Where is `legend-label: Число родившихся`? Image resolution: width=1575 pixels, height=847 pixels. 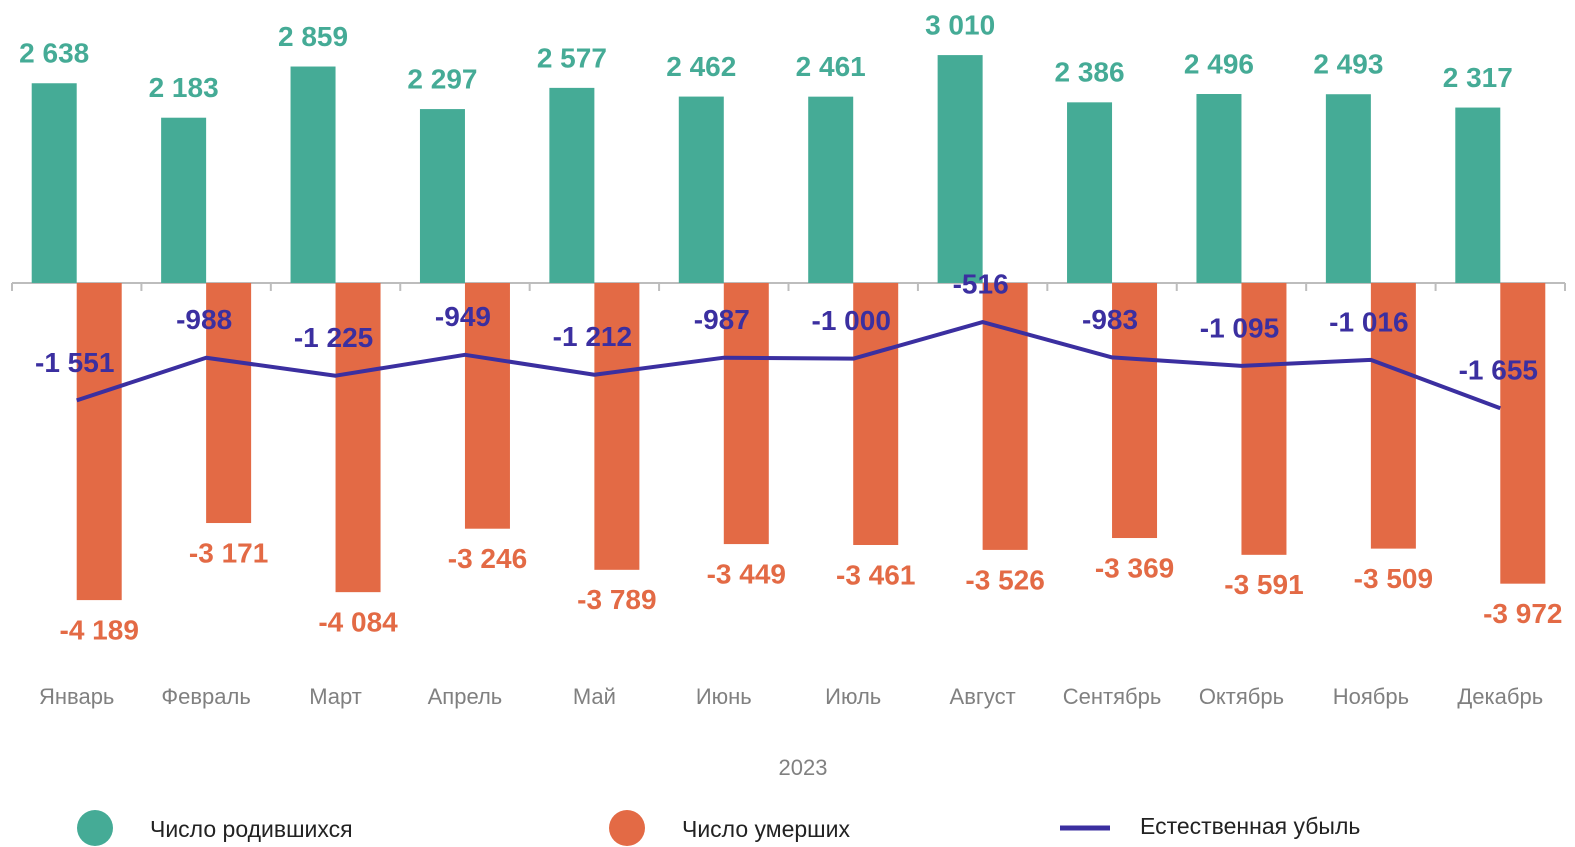
legend-label: Число родившихся is located at coordinates (251, 829).